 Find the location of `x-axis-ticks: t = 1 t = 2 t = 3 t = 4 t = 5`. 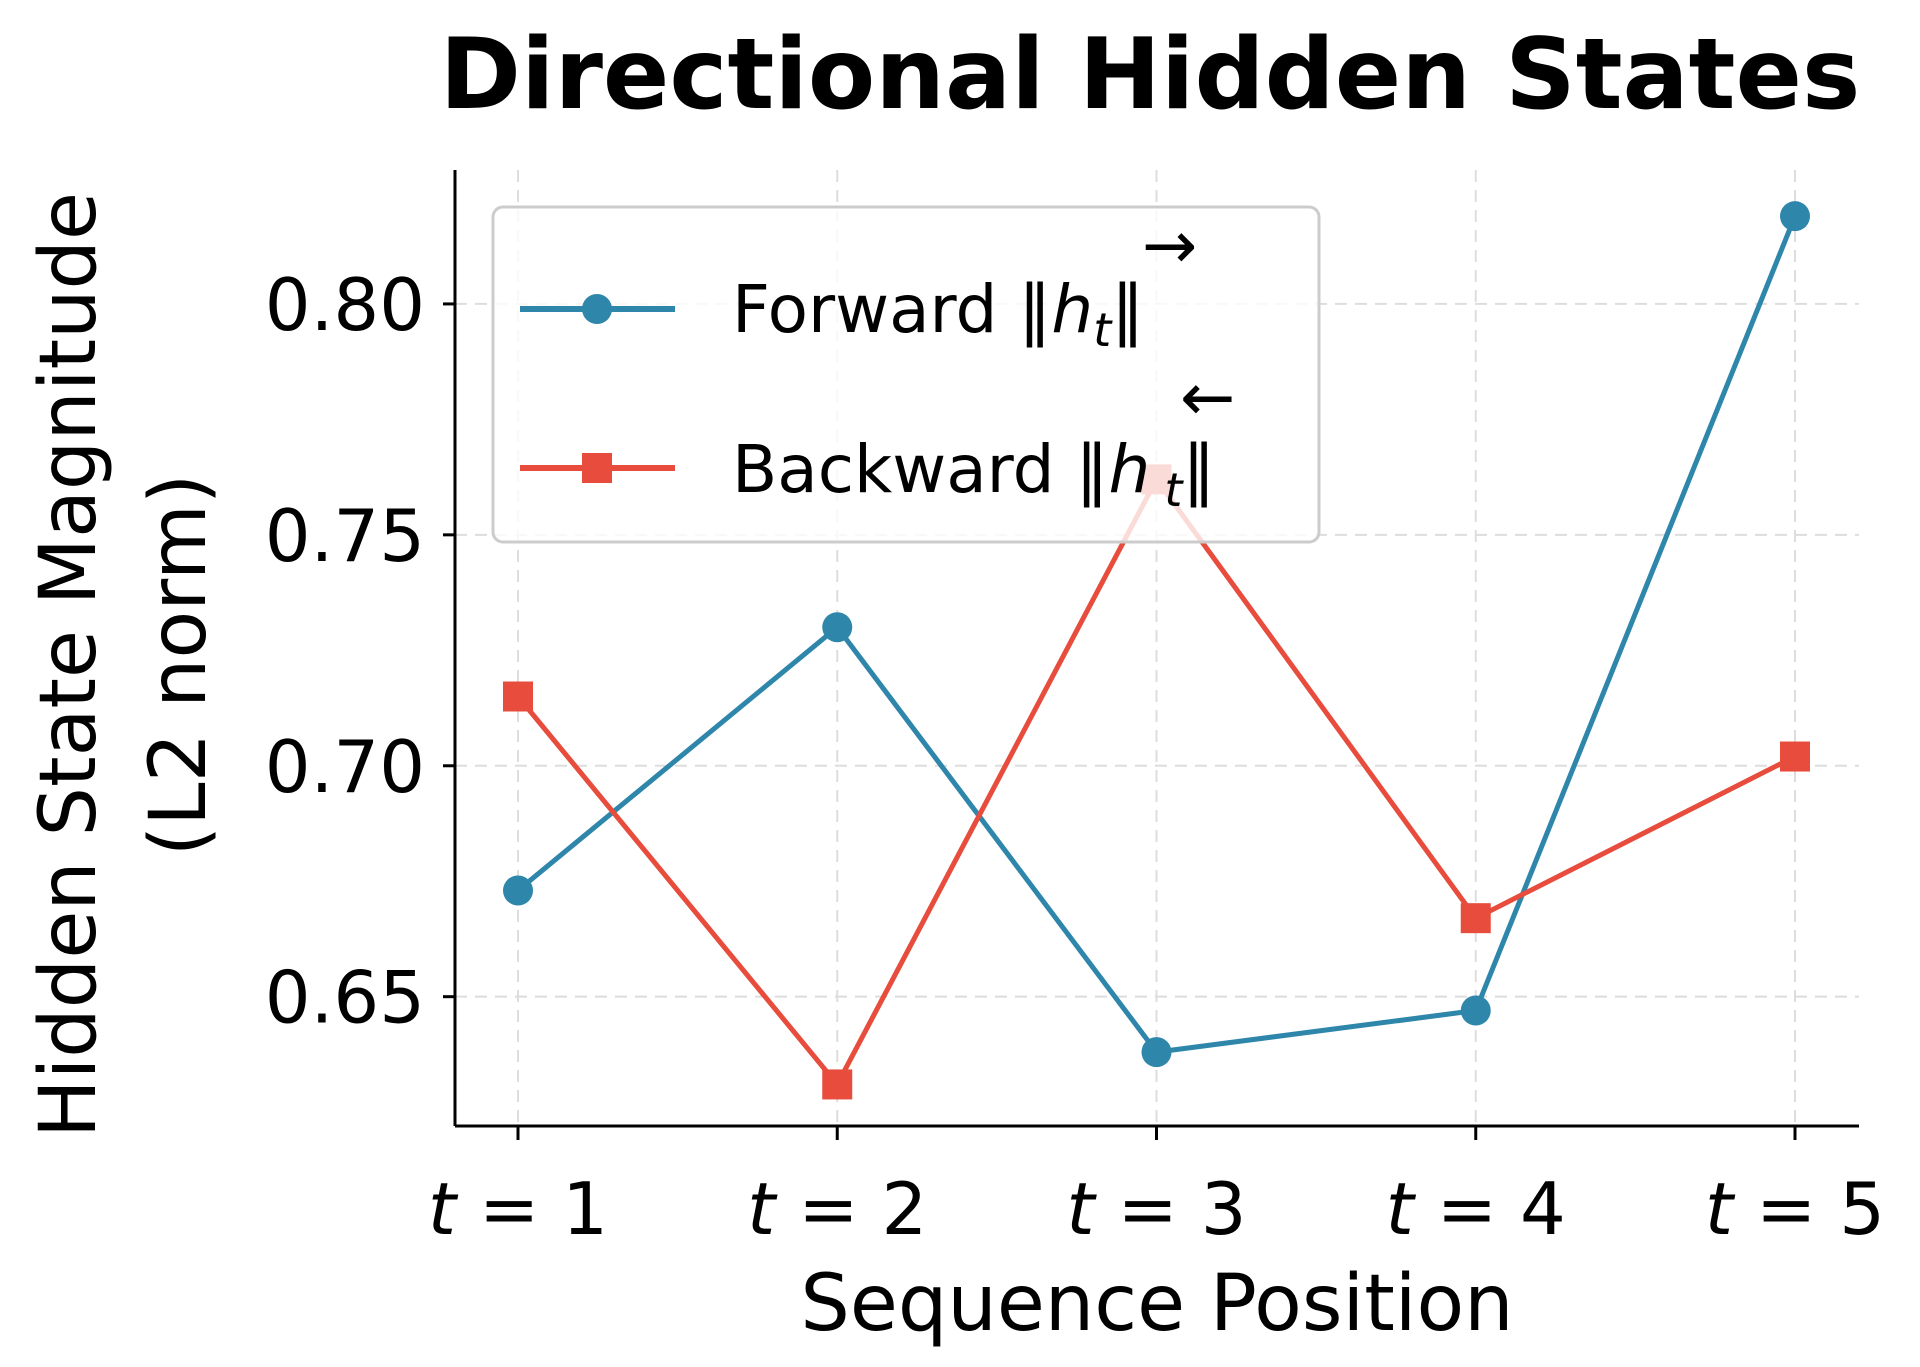

x-axis-ticks: t = 1 t = 2 t = 3 t = 4 t = 5 is located at coordinates (1156, 1188).